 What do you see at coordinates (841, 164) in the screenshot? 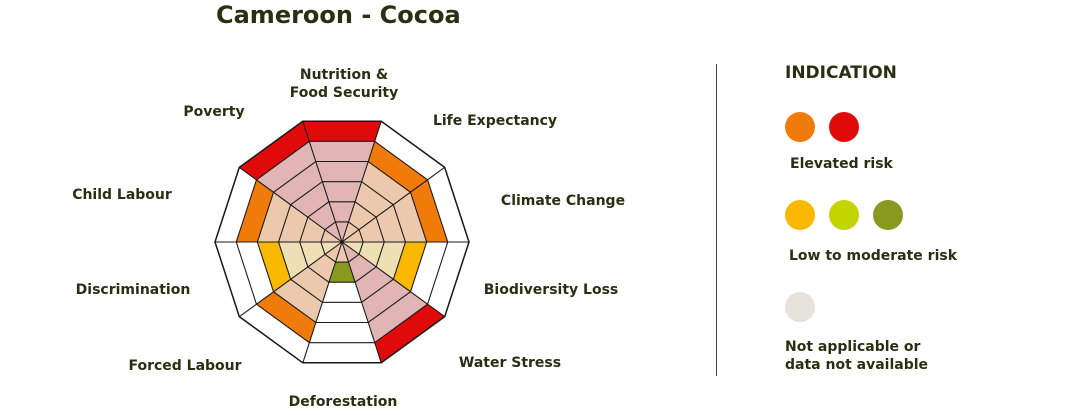
I see `legend-label-elevated: Elevated risk` at bounding box center [841, 164].